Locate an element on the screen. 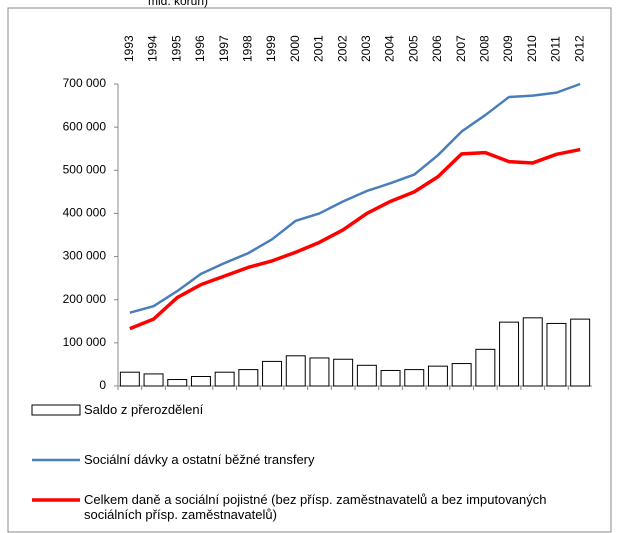 The image size is (619, 533). legend-label: Sociální dávky a ostatní běžné transfery is located at coordinates (199, 459).